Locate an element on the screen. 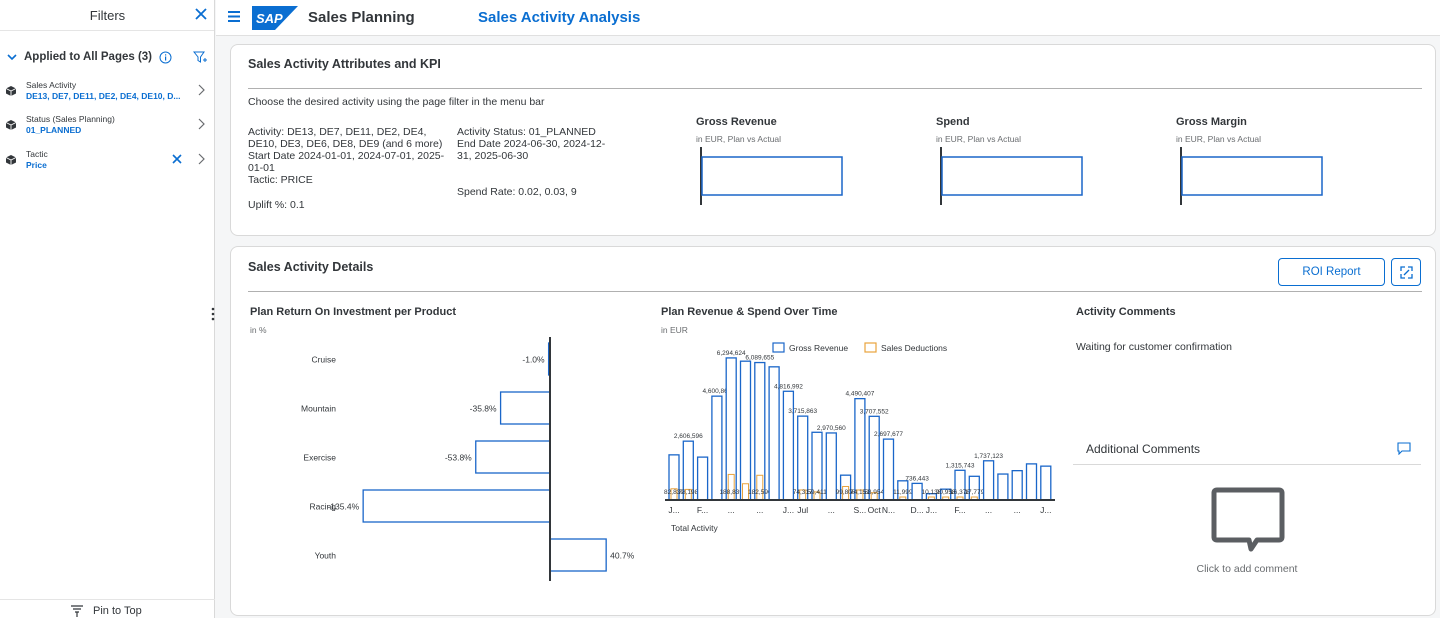 The height and width of the screenshot is (618, 1440). kpi-chart-gross-revenue is located at coordinates (774, 177).